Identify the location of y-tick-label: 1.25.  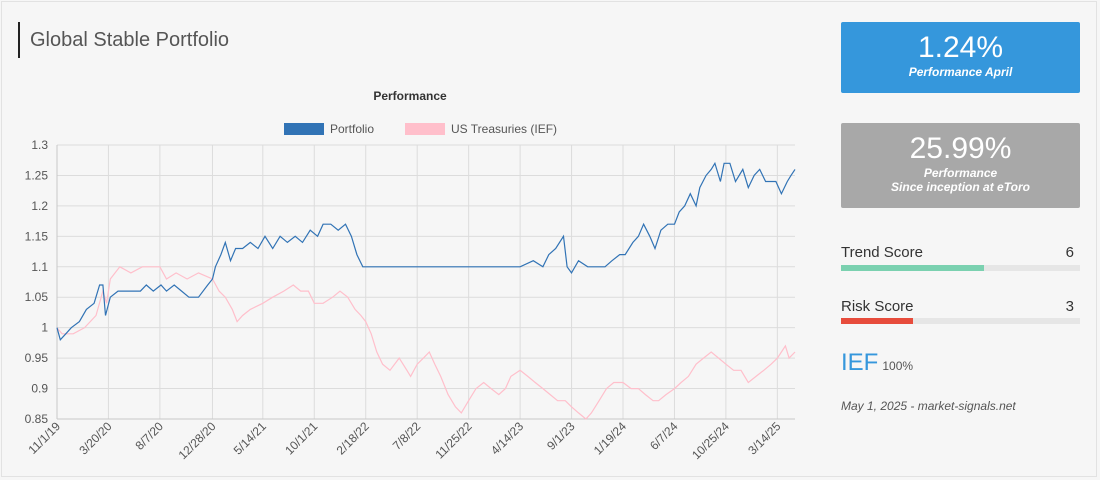
(37, 175).